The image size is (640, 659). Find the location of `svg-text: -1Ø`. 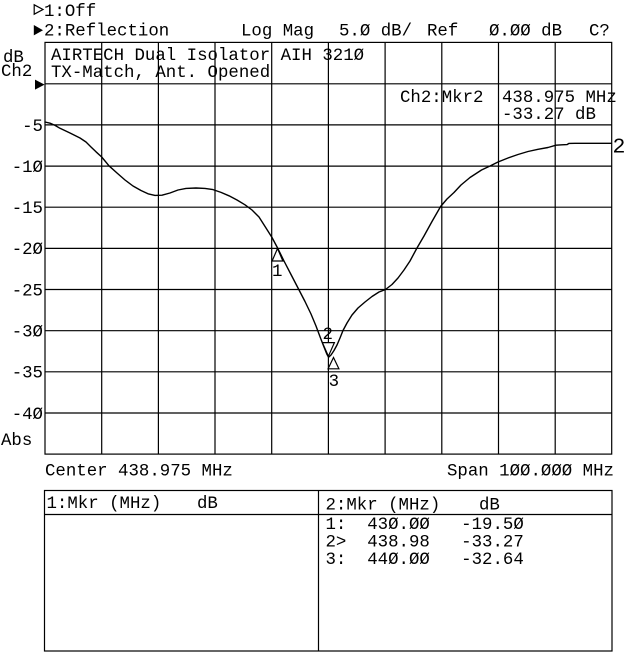

svg-text: -1Ø is located at coordinates (27, 168).